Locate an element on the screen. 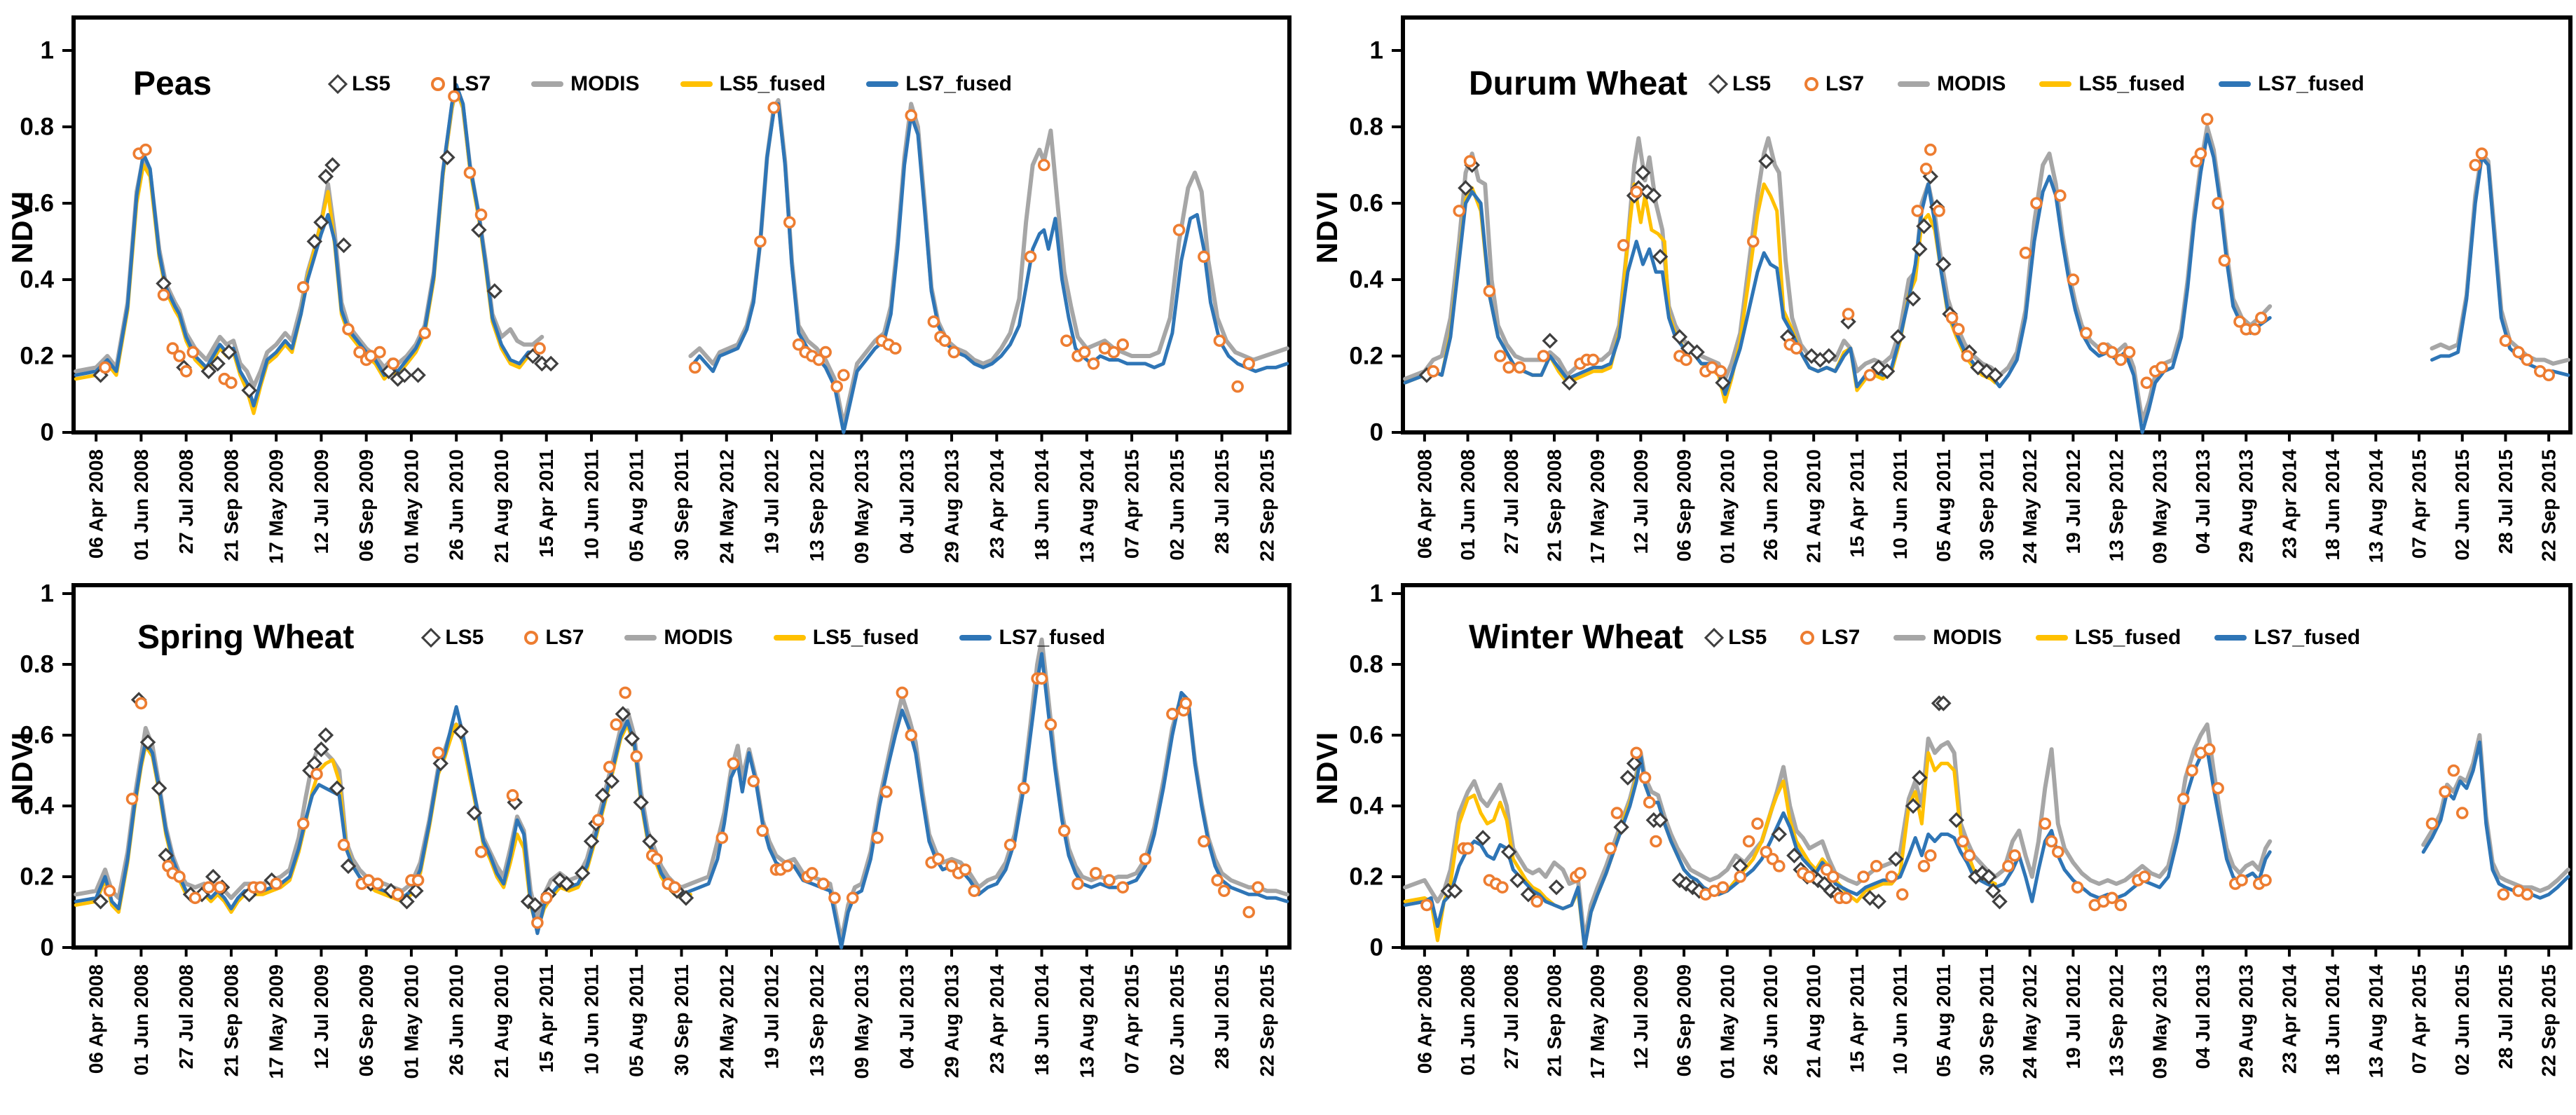 The width and height of the screenshot is (2576, 1115). x-tick-label: 29 Aug 2013 is located at coordinates (952, 1021).